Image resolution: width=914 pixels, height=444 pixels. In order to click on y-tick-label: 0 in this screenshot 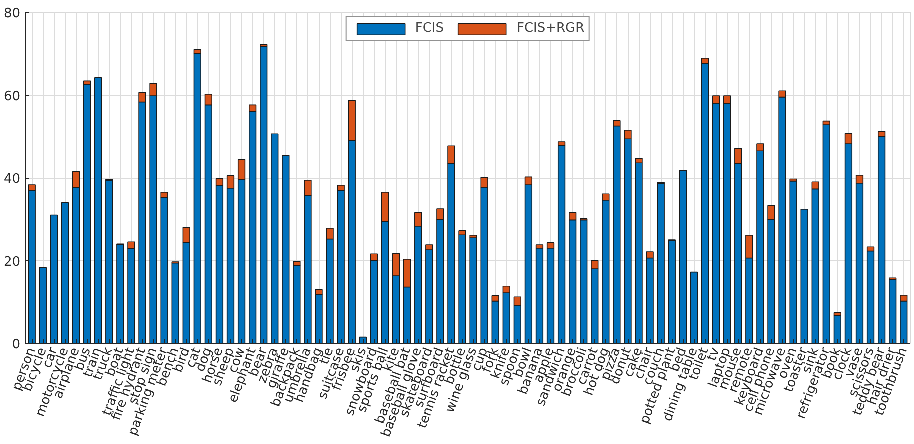, I will do `click(16, 345)`.